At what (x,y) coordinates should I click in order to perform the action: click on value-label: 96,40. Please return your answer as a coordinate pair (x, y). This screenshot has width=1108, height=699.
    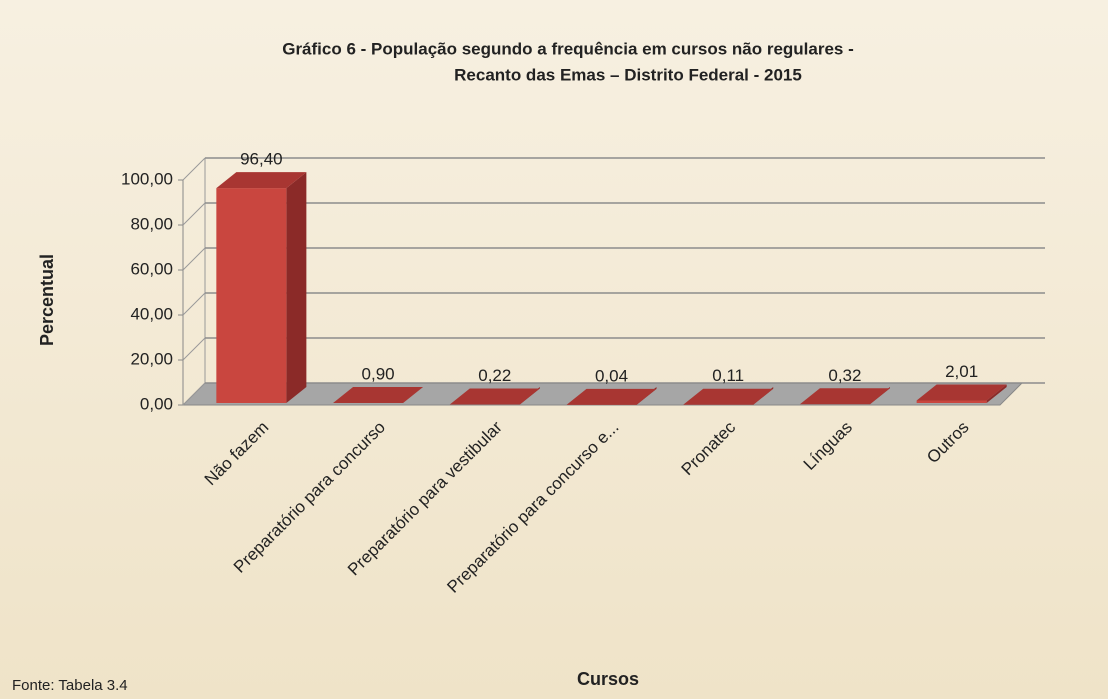
    Looking at the image, I should click on (261, 159).